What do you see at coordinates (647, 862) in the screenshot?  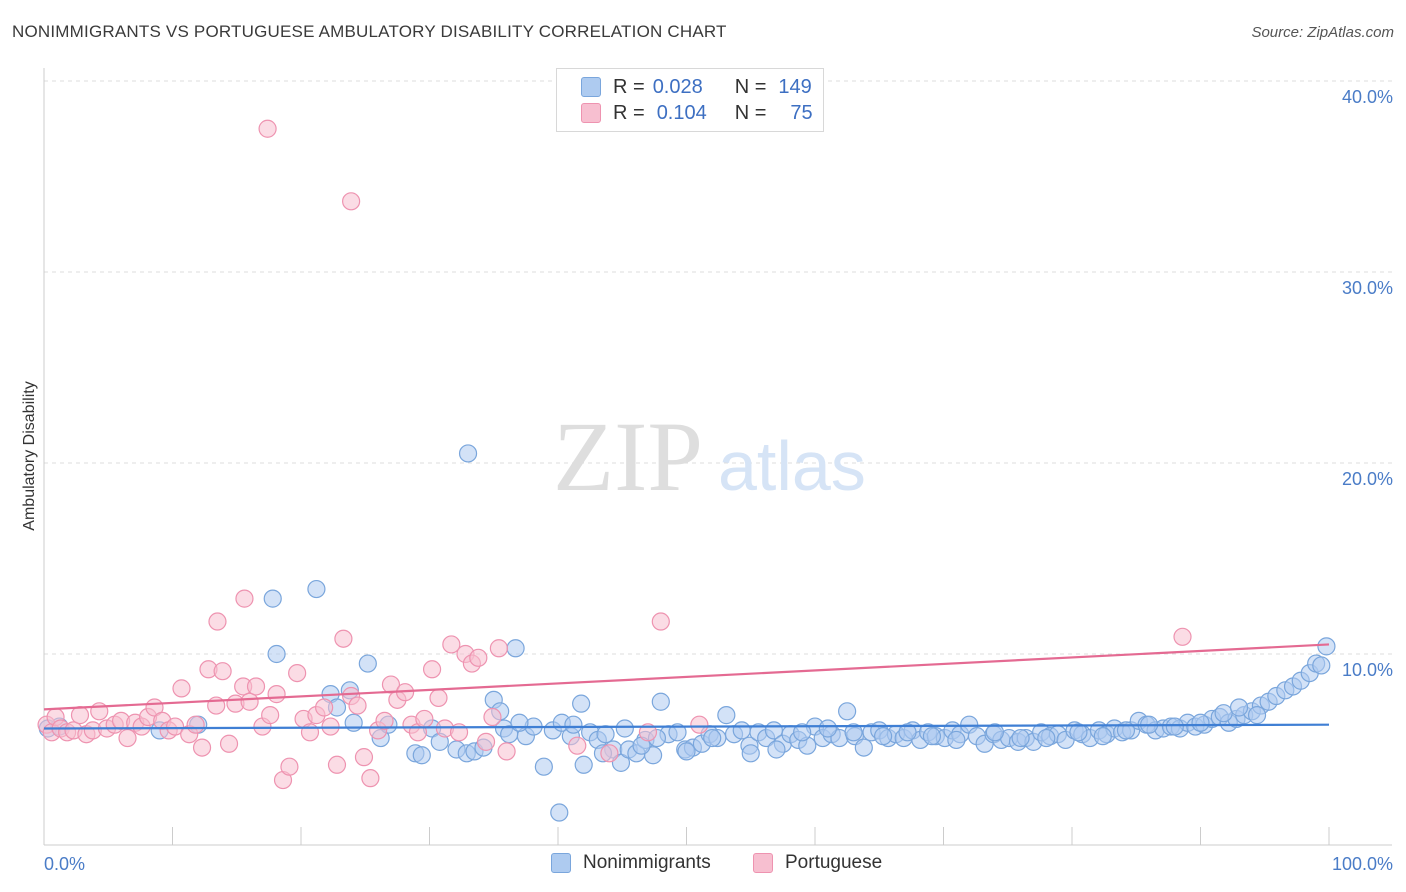 I see `bottom-legend-label-nonimmigrants: Nonimmigrants` at bounding box center [647, 862].